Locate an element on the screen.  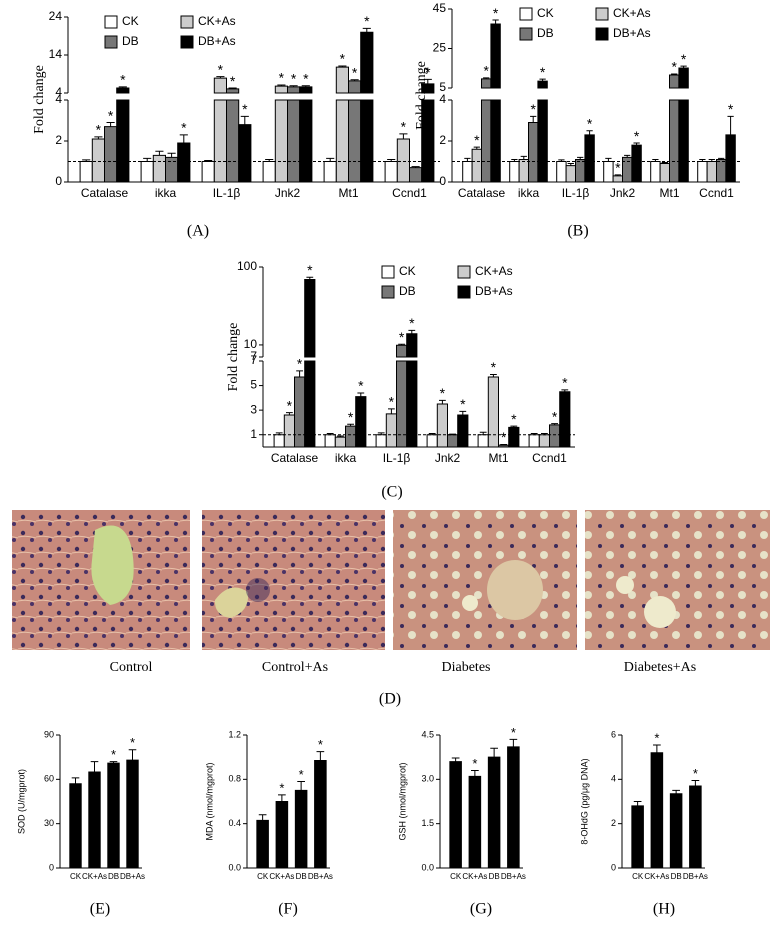
y-tick-label: 1.2 is located at coordinates (234, 734).